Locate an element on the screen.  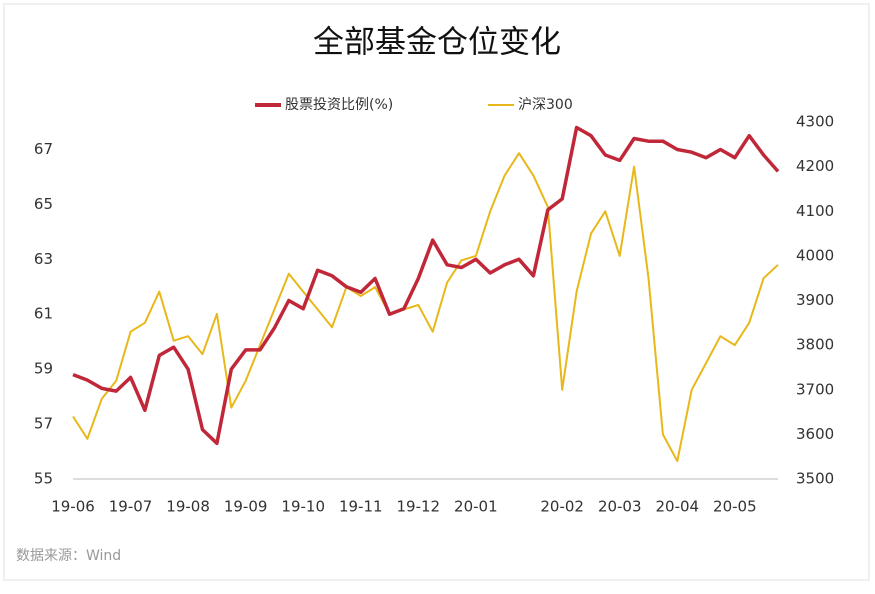
source: 数据来源：Wind is located at coordinates (68, 556).